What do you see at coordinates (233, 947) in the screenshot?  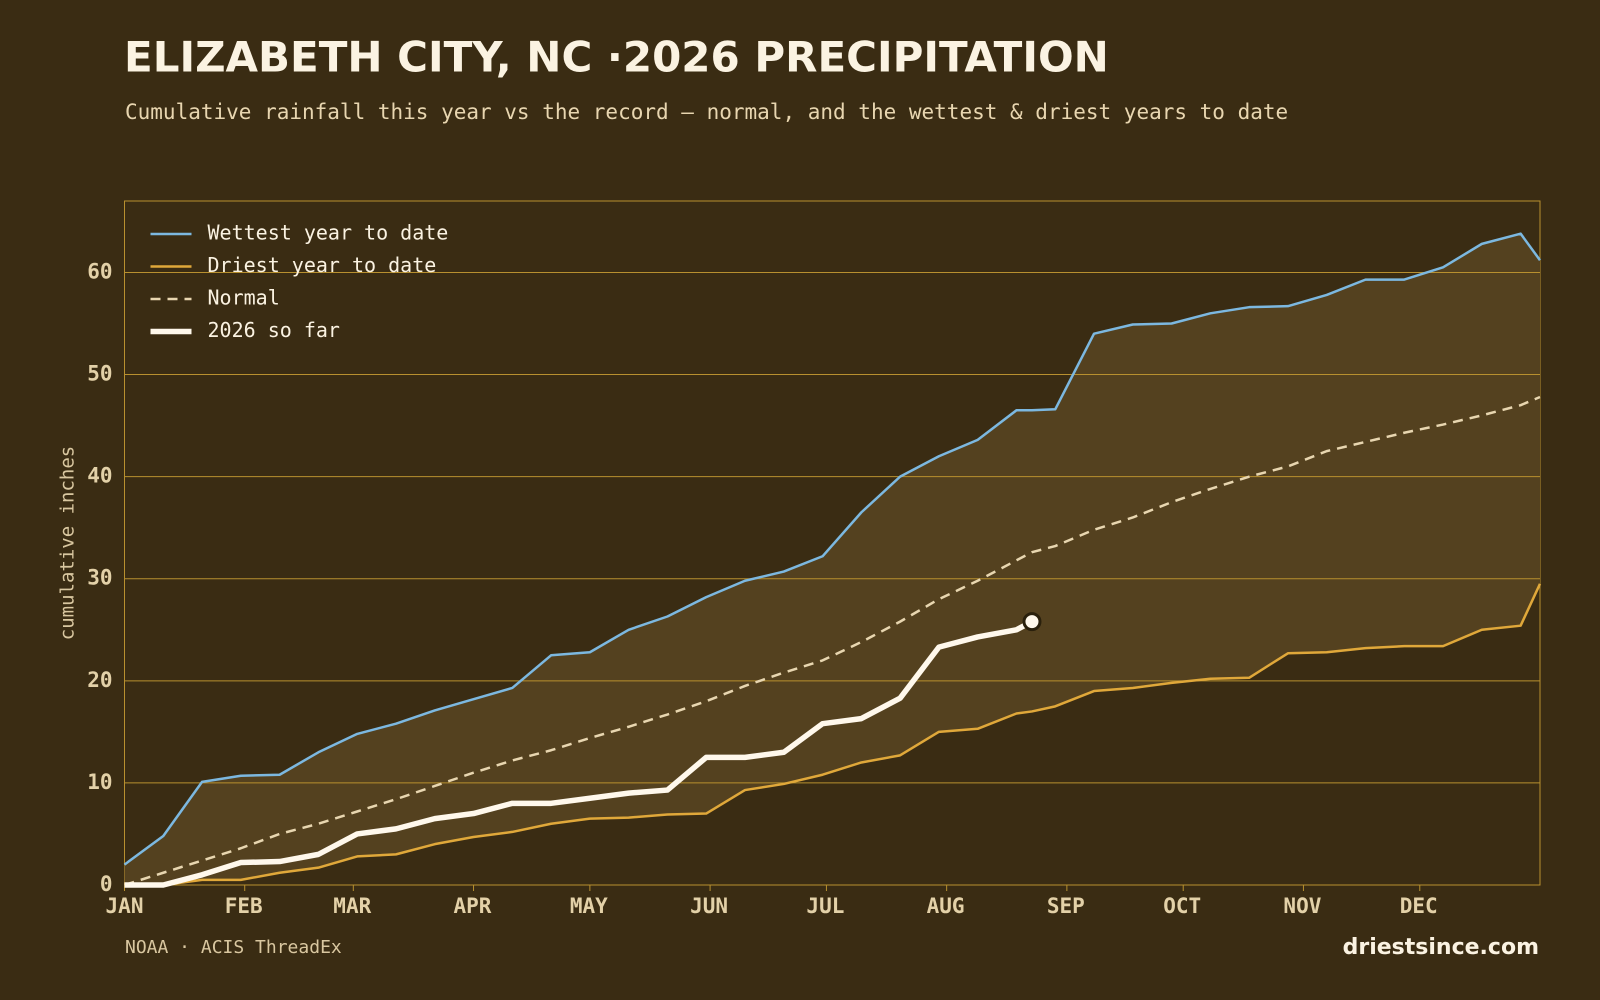 I see `source: NOAA · ACIS ThreadEx` at bounding box center [233, 947].